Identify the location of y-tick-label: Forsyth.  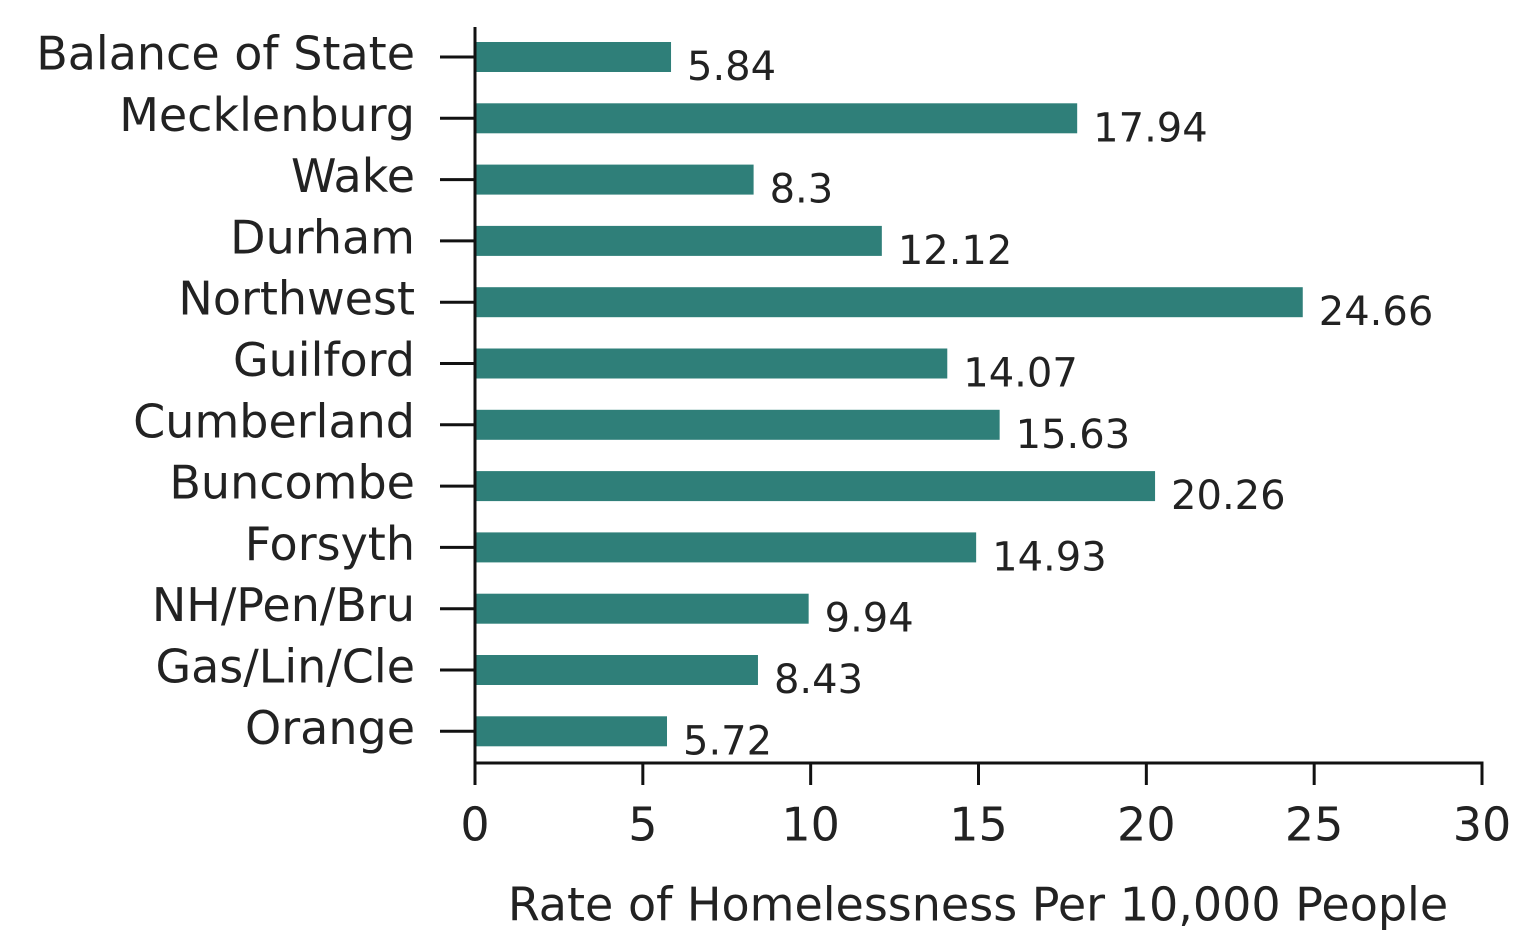
(330, 544).